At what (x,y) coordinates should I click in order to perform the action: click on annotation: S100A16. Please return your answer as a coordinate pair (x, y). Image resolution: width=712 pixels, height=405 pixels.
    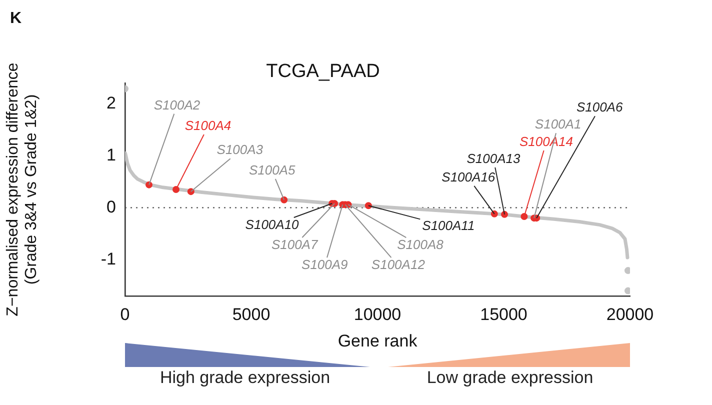
    Looking at the image, I should click on (469, 177).